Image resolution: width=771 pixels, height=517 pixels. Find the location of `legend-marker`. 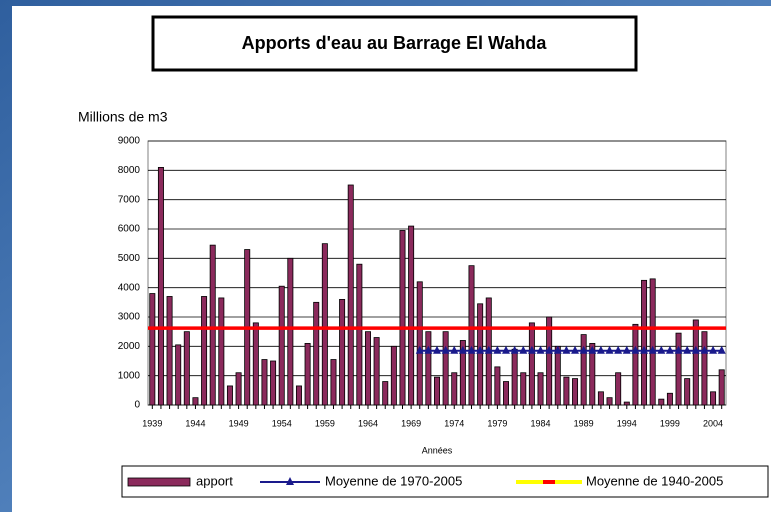

legend-marker is located at coordinates (290, 481).